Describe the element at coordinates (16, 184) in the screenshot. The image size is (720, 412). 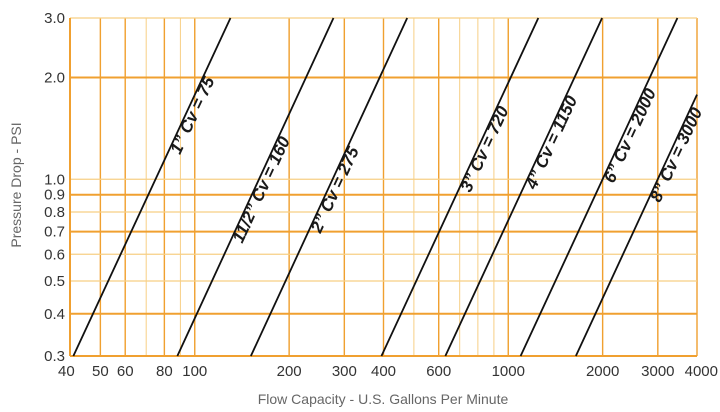
I see `y-axis-title: Pressure Drop - PSI` at that location.